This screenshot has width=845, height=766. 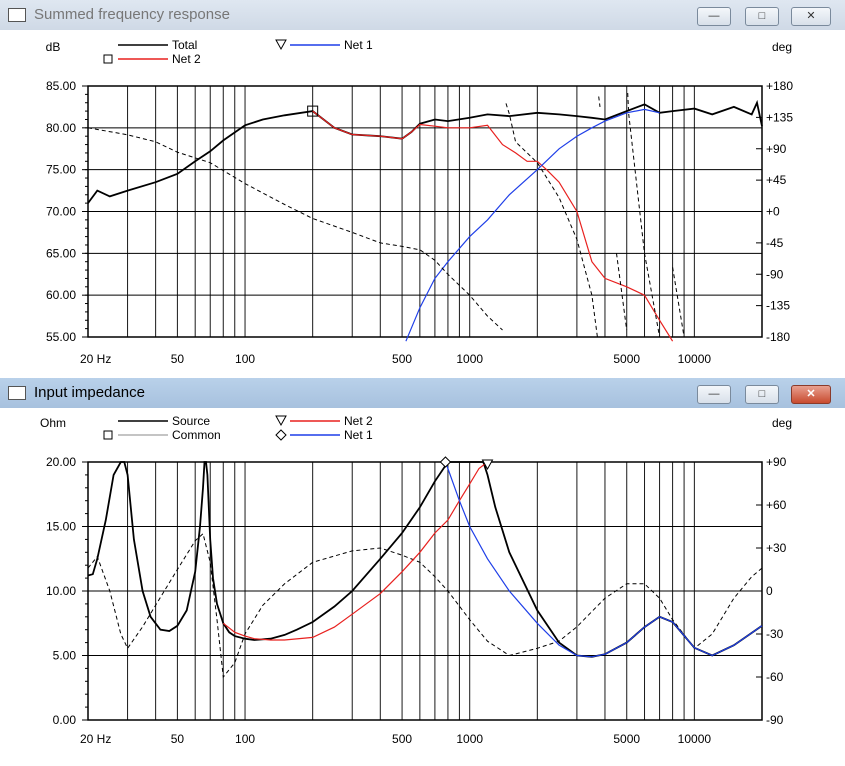 What do you see at coordinates (61, 253) in the screenshot?
I see `y-tick-label-left: 65.00` at bounding box center [61, 253].